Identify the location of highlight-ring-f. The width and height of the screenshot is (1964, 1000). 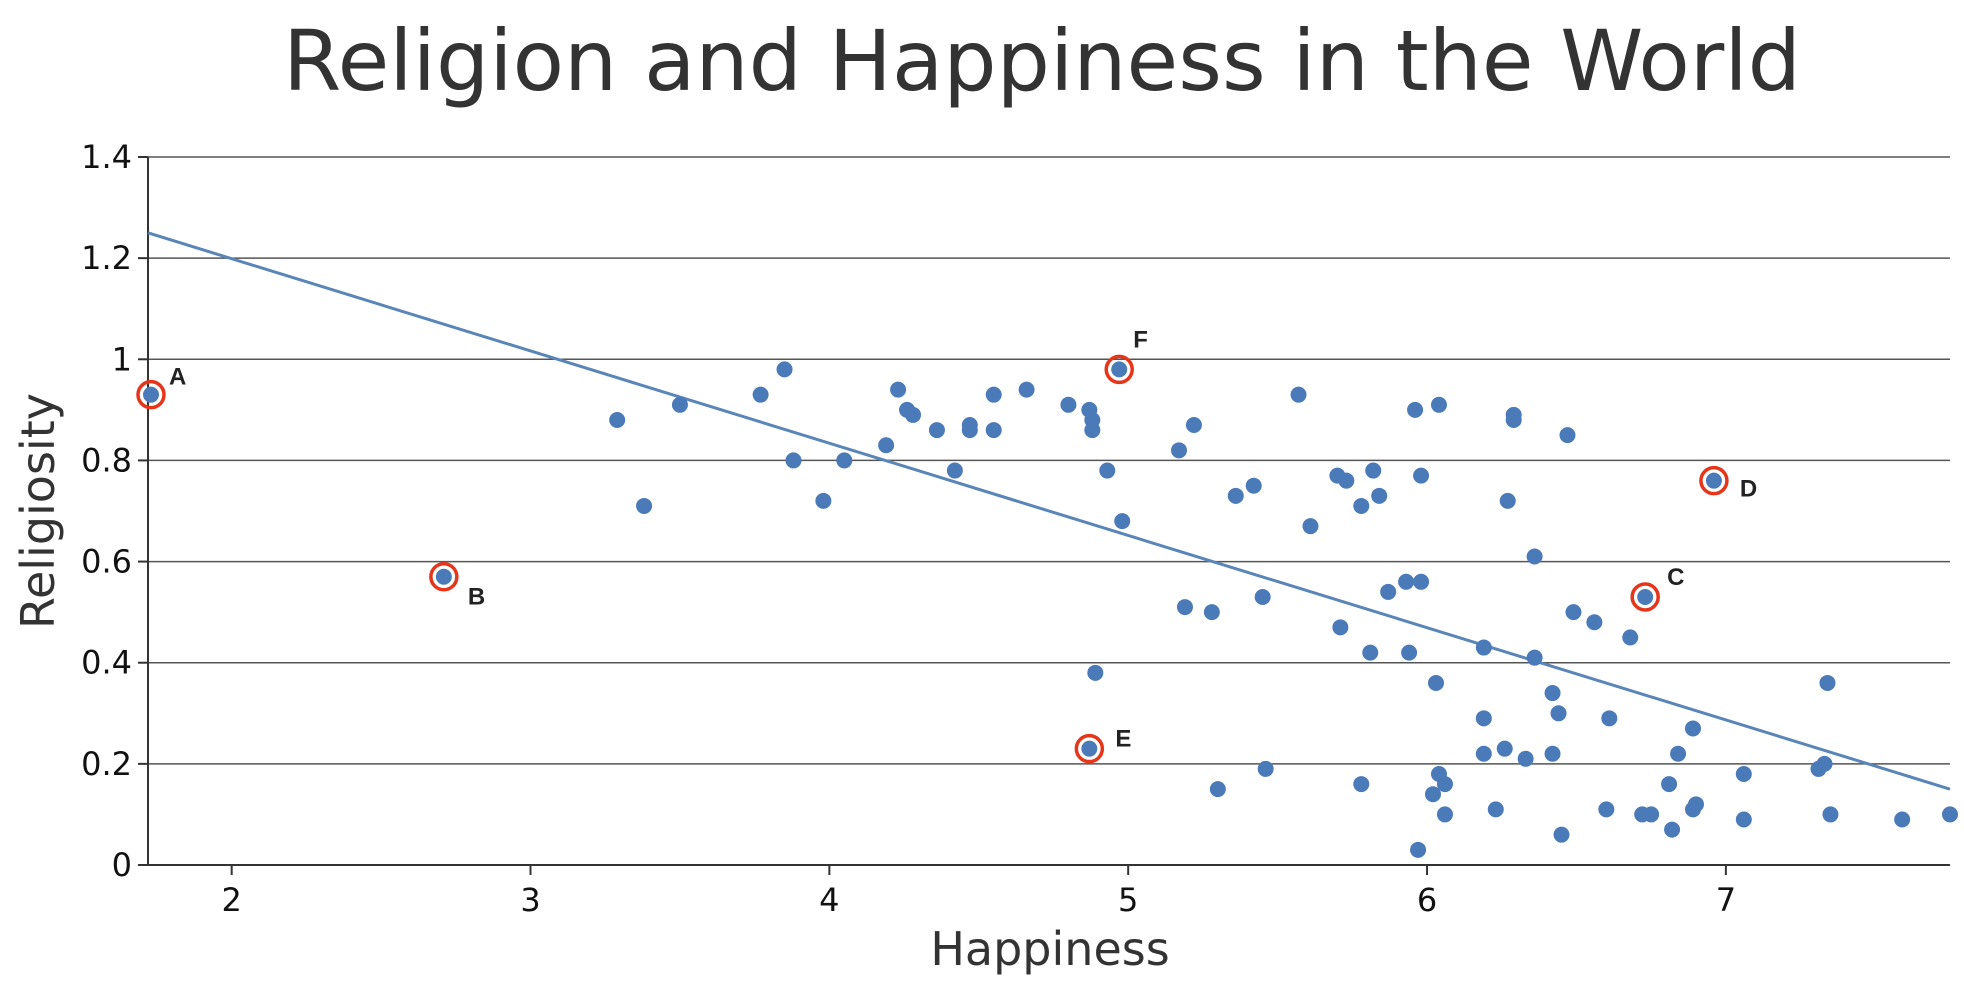
(1119, 369).